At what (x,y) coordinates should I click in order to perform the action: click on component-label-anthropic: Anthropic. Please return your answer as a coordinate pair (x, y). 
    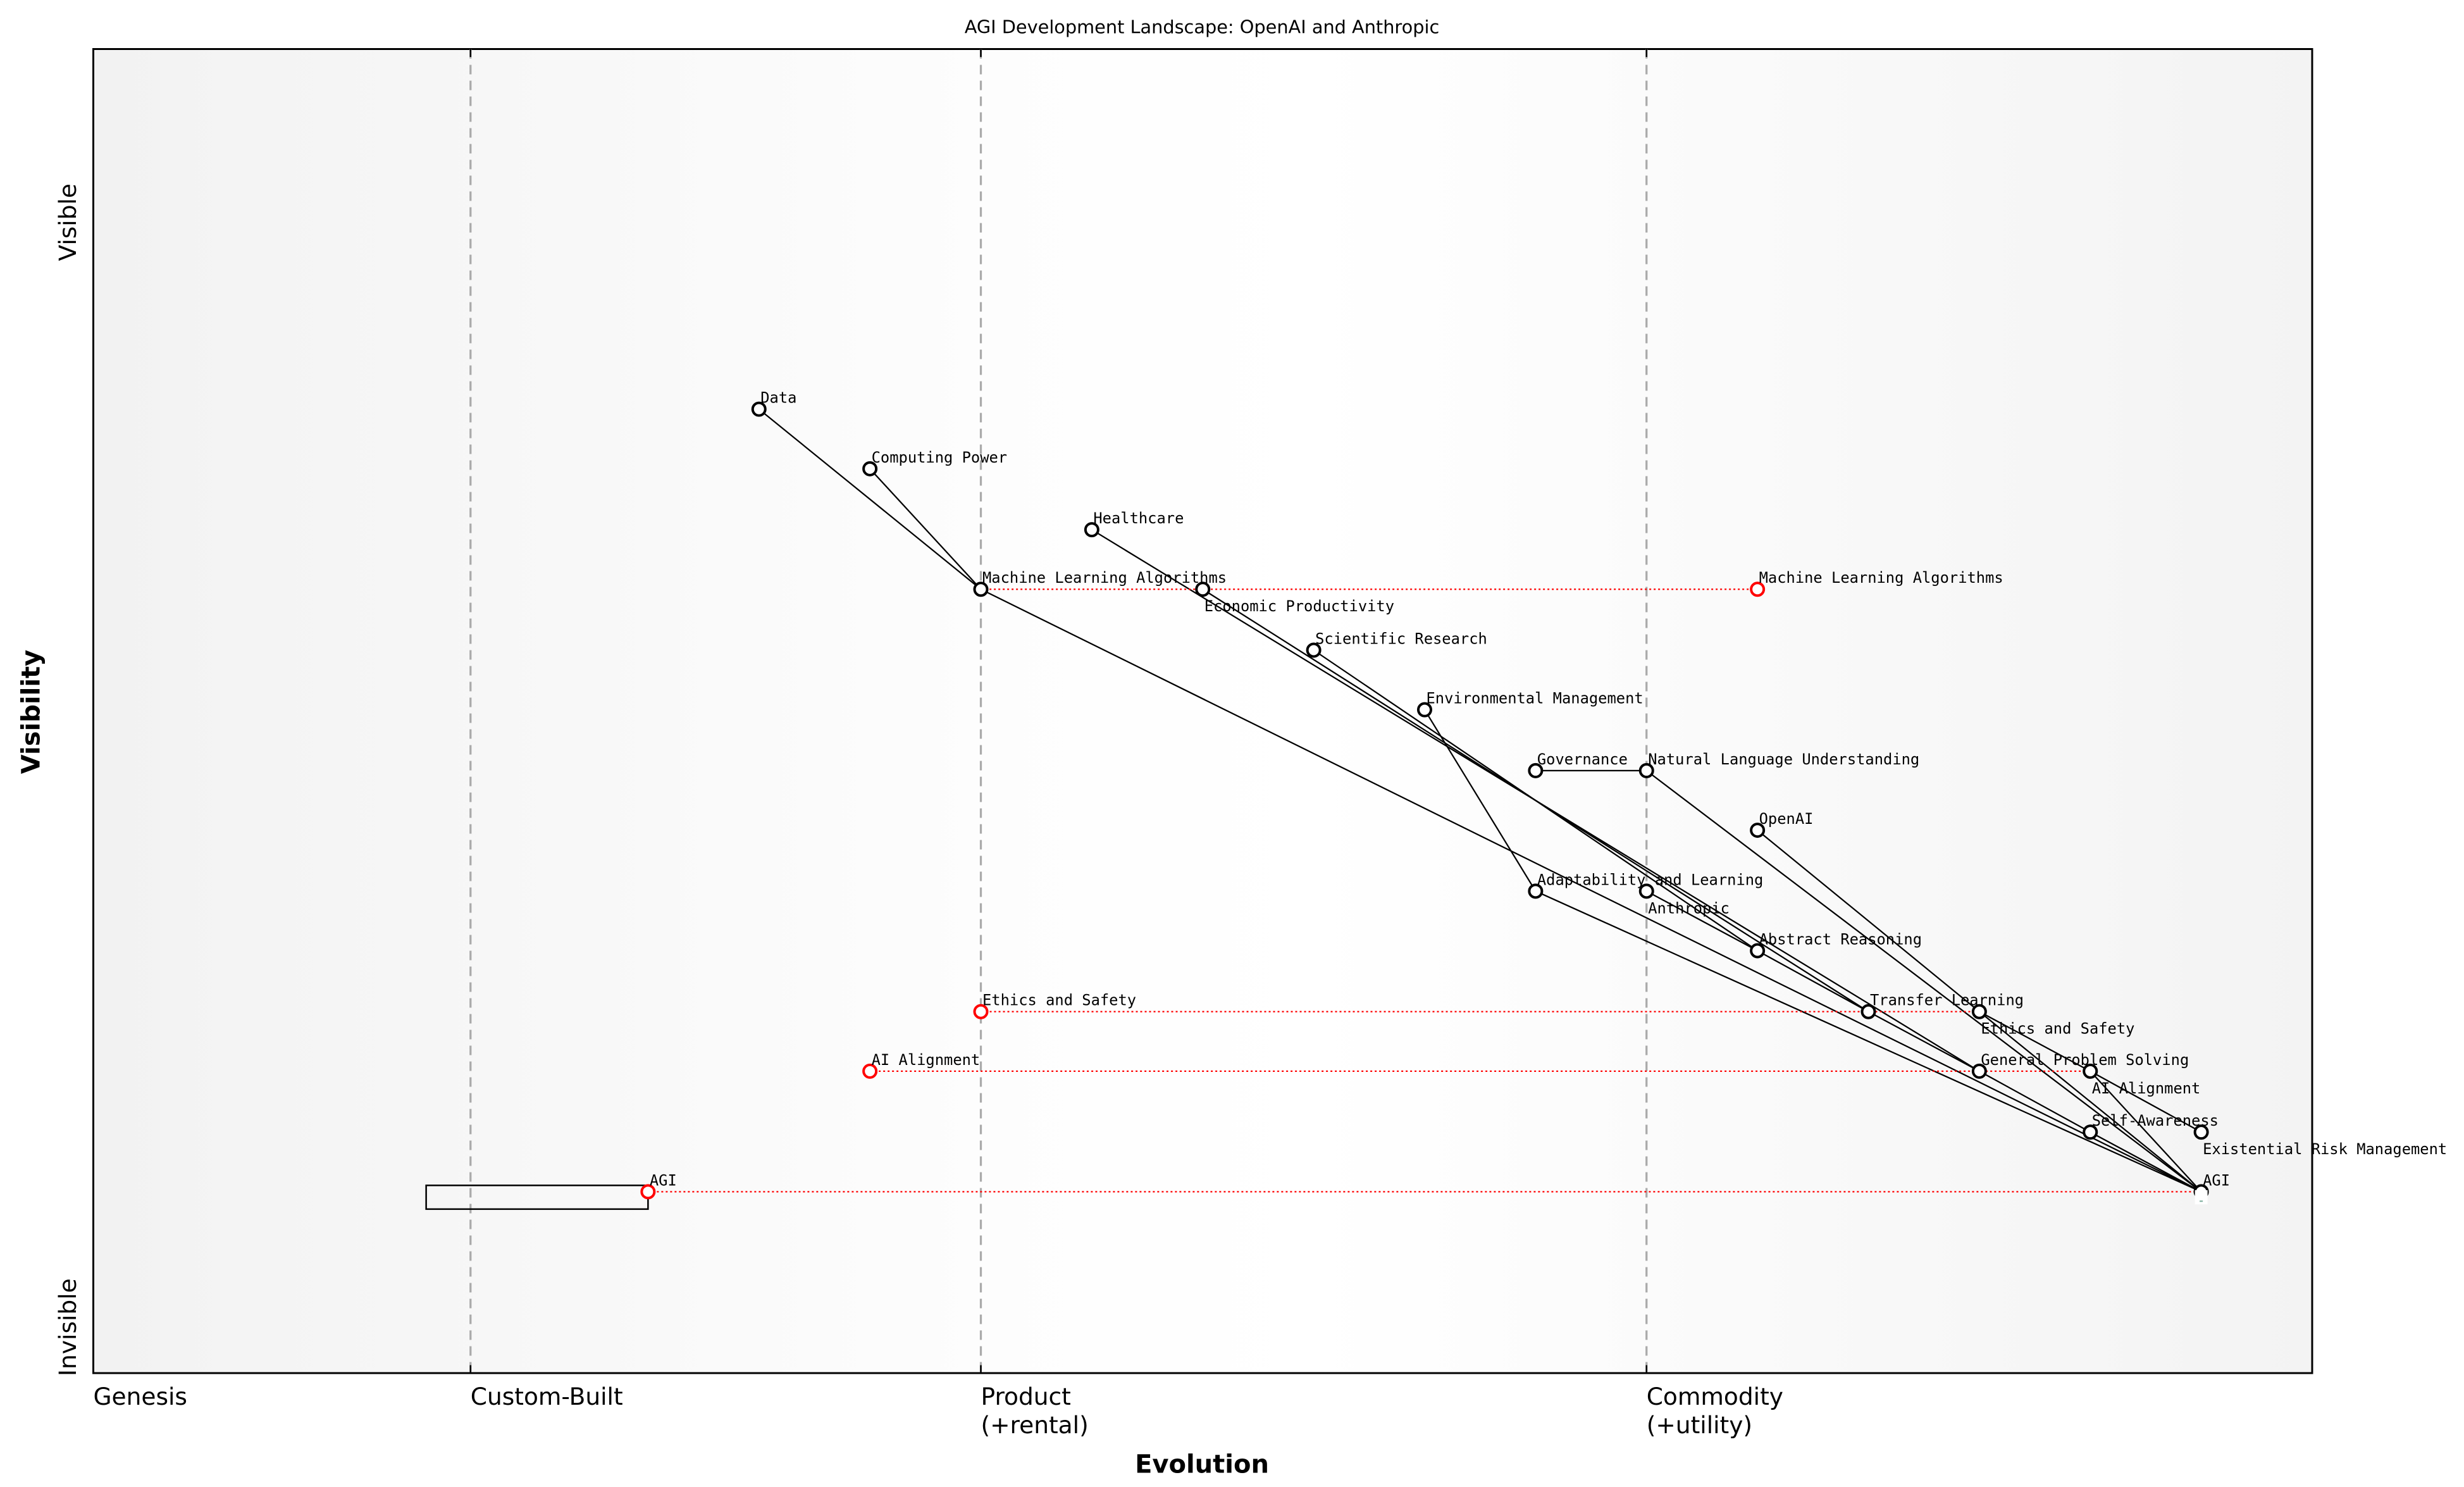
    Looking at the image, I should click on (1689, 908).